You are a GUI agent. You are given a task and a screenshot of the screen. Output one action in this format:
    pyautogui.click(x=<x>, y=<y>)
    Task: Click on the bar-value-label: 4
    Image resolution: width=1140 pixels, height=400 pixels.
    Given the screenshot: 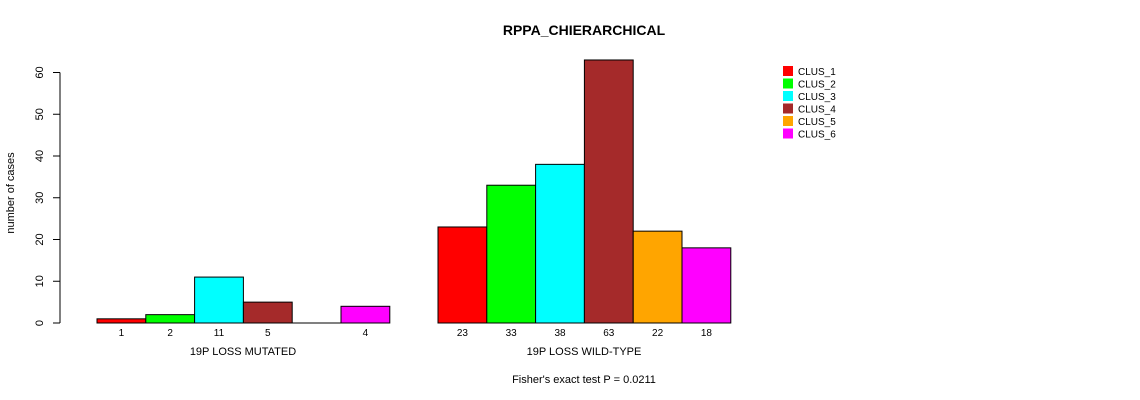 What is the action you would take?
    pyautogui.click(x=366, y=333)
    